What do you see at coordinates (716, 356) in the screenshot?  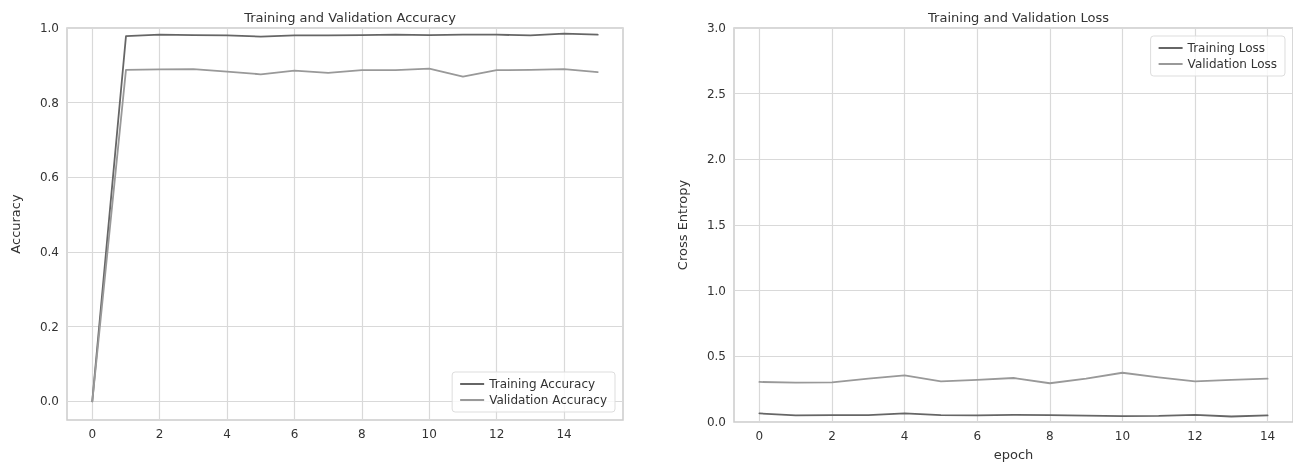 I see `y-tick-label: 0.5` at bounding box center [716, 356].